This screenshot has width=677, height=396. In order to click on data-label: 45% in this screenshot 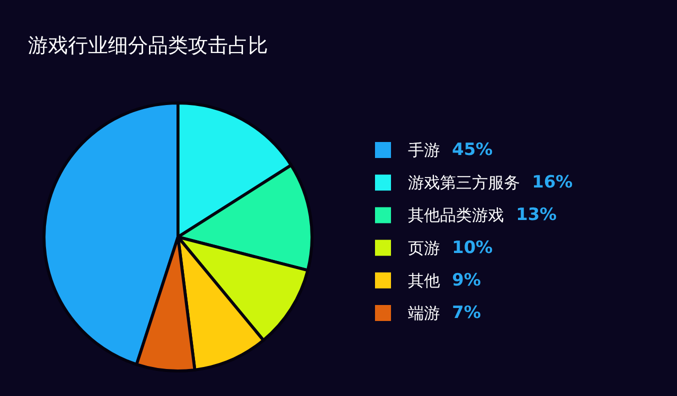, I will do `click(472, 150)`.